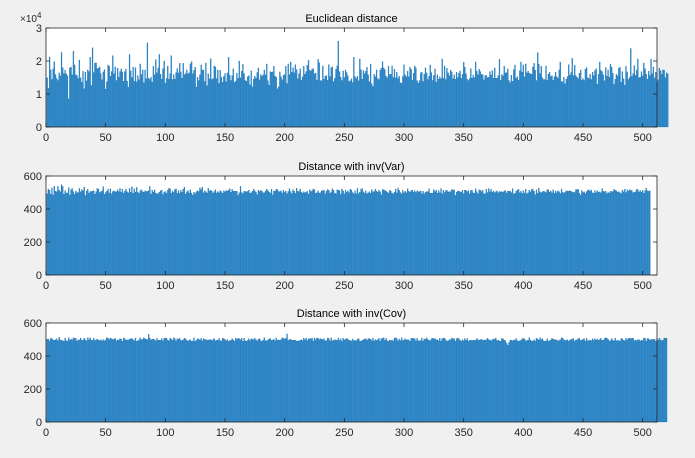 Image resolution: width=695 pixels, height=458 pixels. I want to click on y-tick-label: 0, so click(39, 128).